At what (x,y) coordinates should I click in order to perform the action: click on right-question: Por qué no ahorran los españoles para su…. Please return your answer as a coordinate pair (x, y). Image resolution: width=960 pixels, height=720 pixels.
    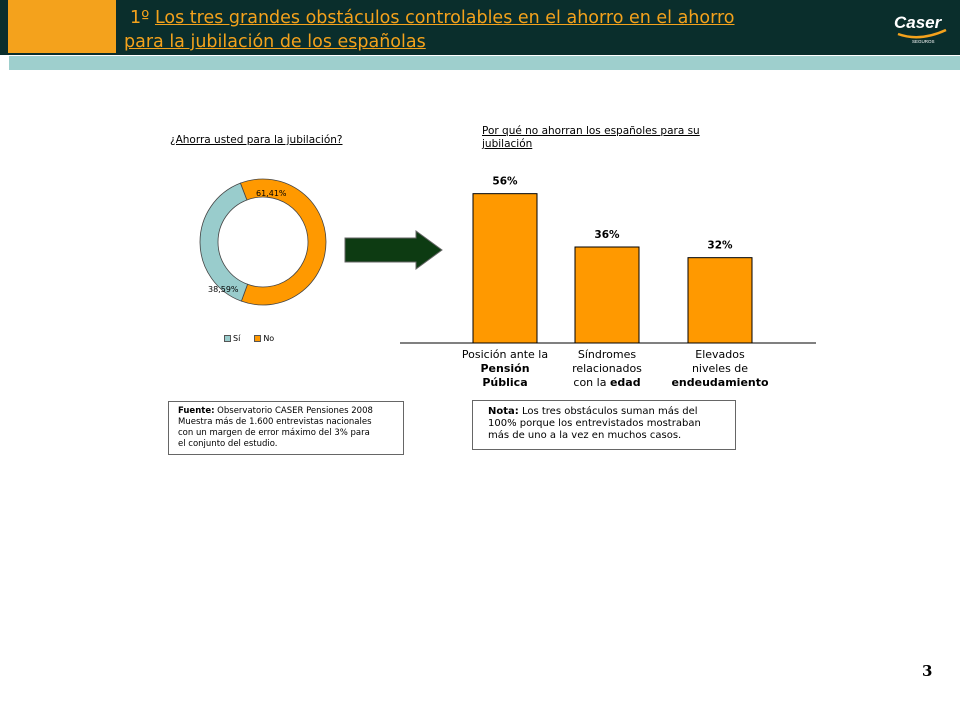
    Looking at the image, I should click on (591, 137).